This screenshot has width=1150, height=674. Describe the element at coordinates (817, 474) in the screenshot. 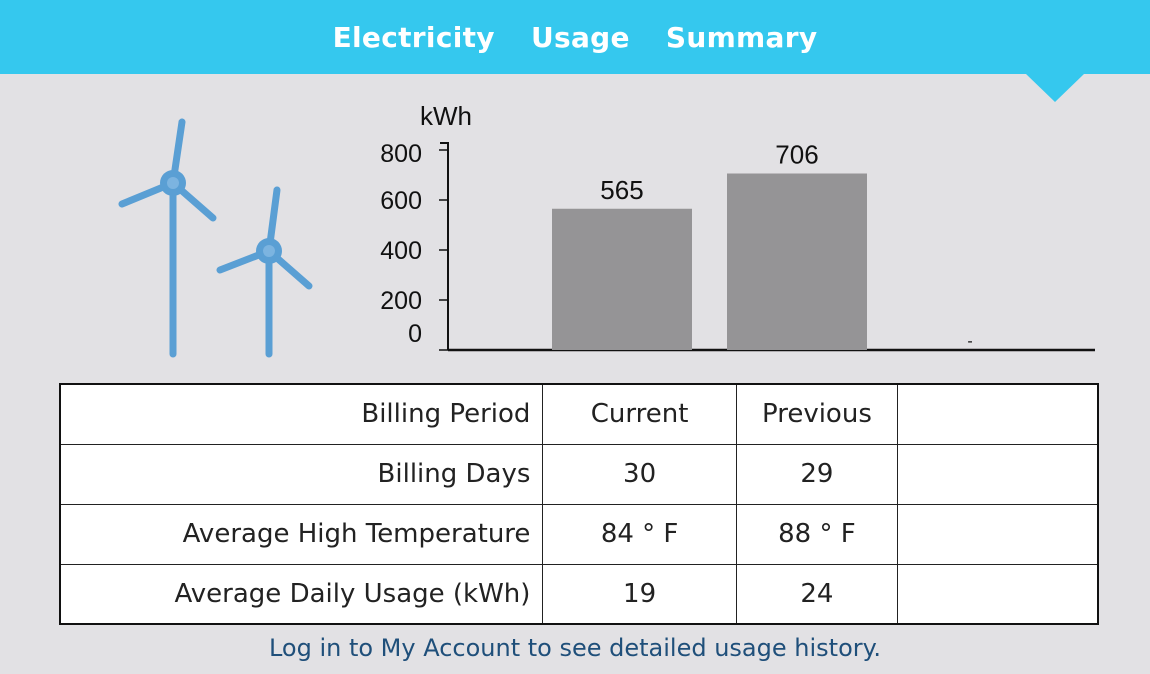

I see `previous-value: 29` at that location.